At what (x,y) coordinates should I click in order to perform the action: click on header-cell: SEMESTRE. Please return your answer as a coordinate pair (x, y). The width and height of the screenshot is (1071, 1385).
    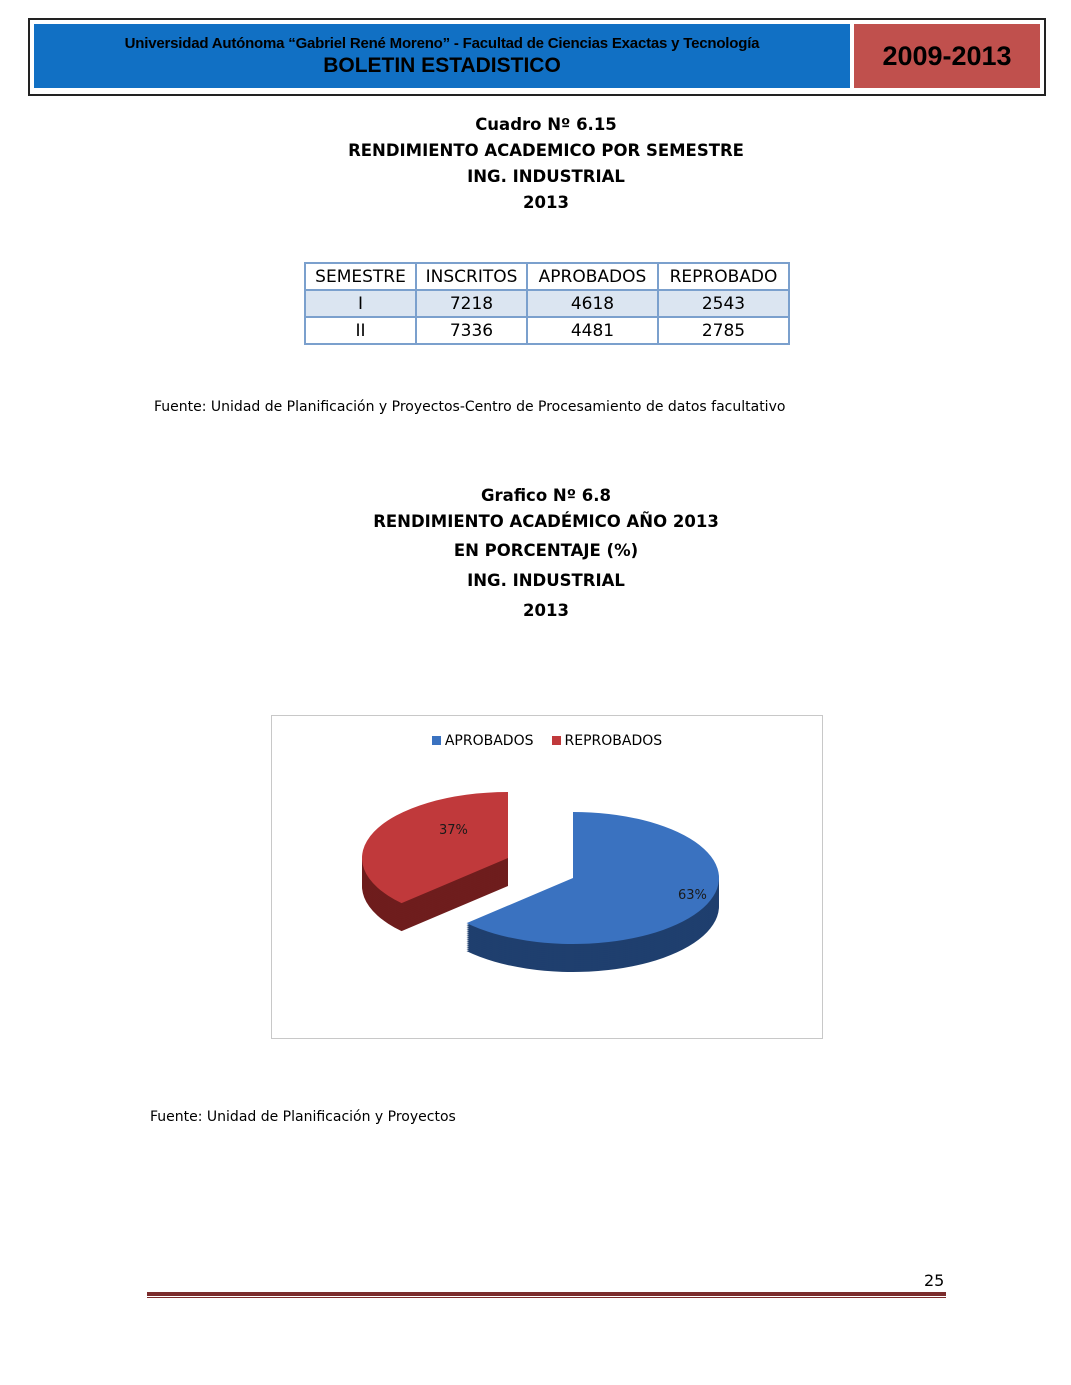
    Looking at the image, I should click on (360, 276).